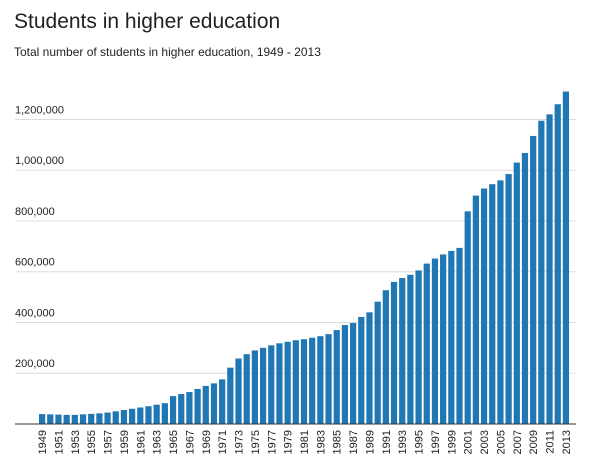  Describe the element at coordinates (147, 21) in the screenshot. I see `chart-title: Students in higher education` at that location.